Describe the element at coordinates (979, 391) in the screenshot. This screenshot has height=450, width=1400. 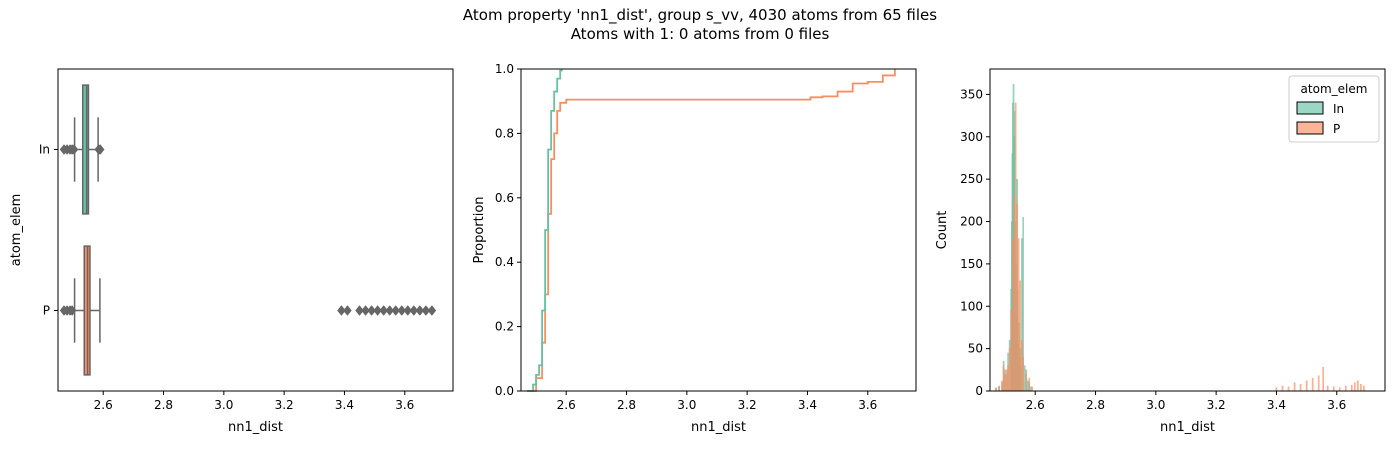
I see `y-tick-label: 0` at that location.